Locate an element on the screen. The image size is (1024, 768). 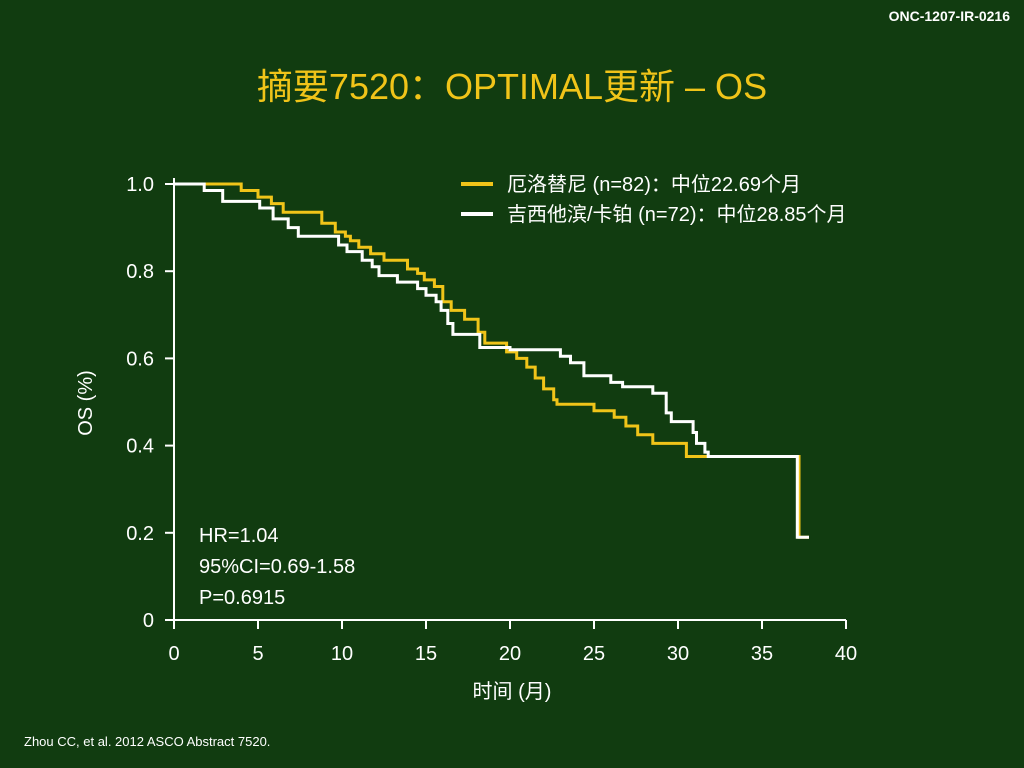
x-tick-label: 5 is located at coordinates (257, 654).